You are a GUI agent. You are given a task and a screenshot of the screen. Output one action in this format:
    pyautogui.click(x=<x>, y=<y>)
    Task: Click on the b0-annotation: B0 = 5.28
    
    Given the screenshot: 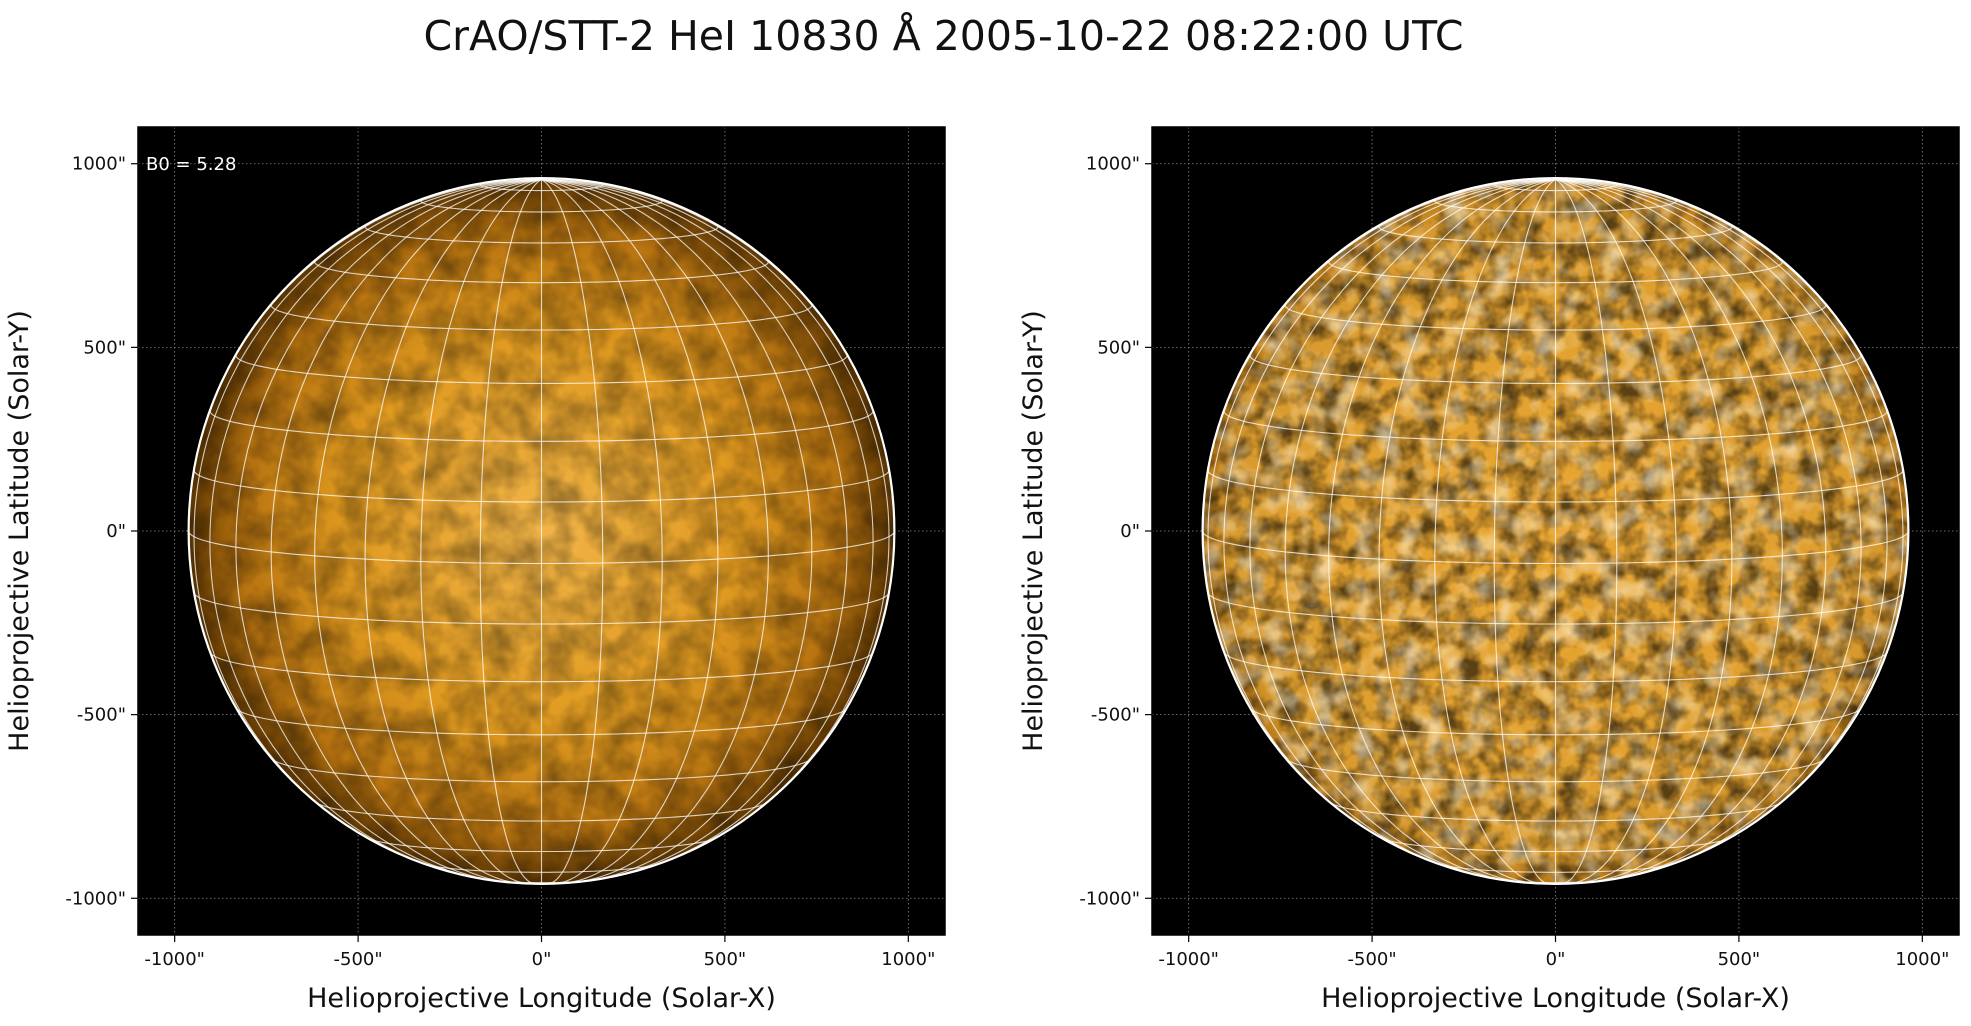 What is the action you would take?
    pyautogui.click(x=191, y=164)
    